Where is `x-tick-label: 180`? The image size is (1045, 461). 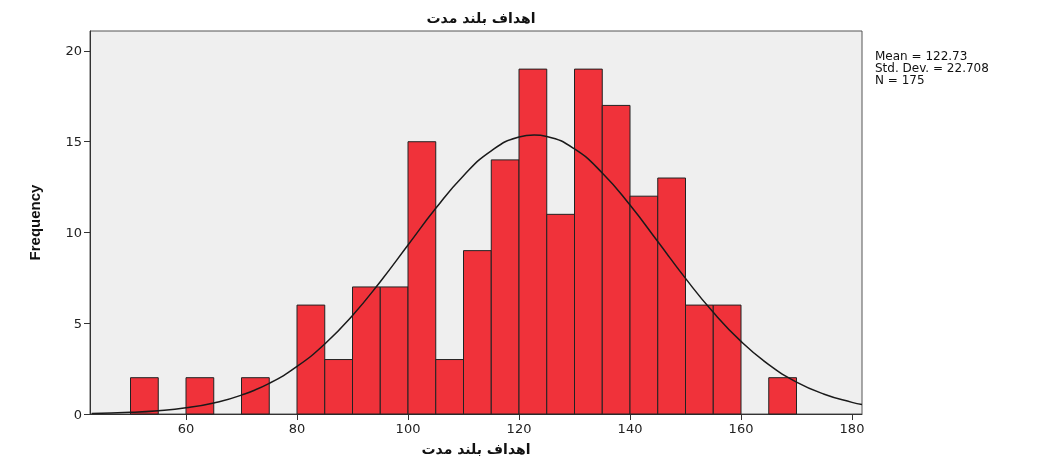
x-tick-label: 180 is located at coordinates (852, 428).